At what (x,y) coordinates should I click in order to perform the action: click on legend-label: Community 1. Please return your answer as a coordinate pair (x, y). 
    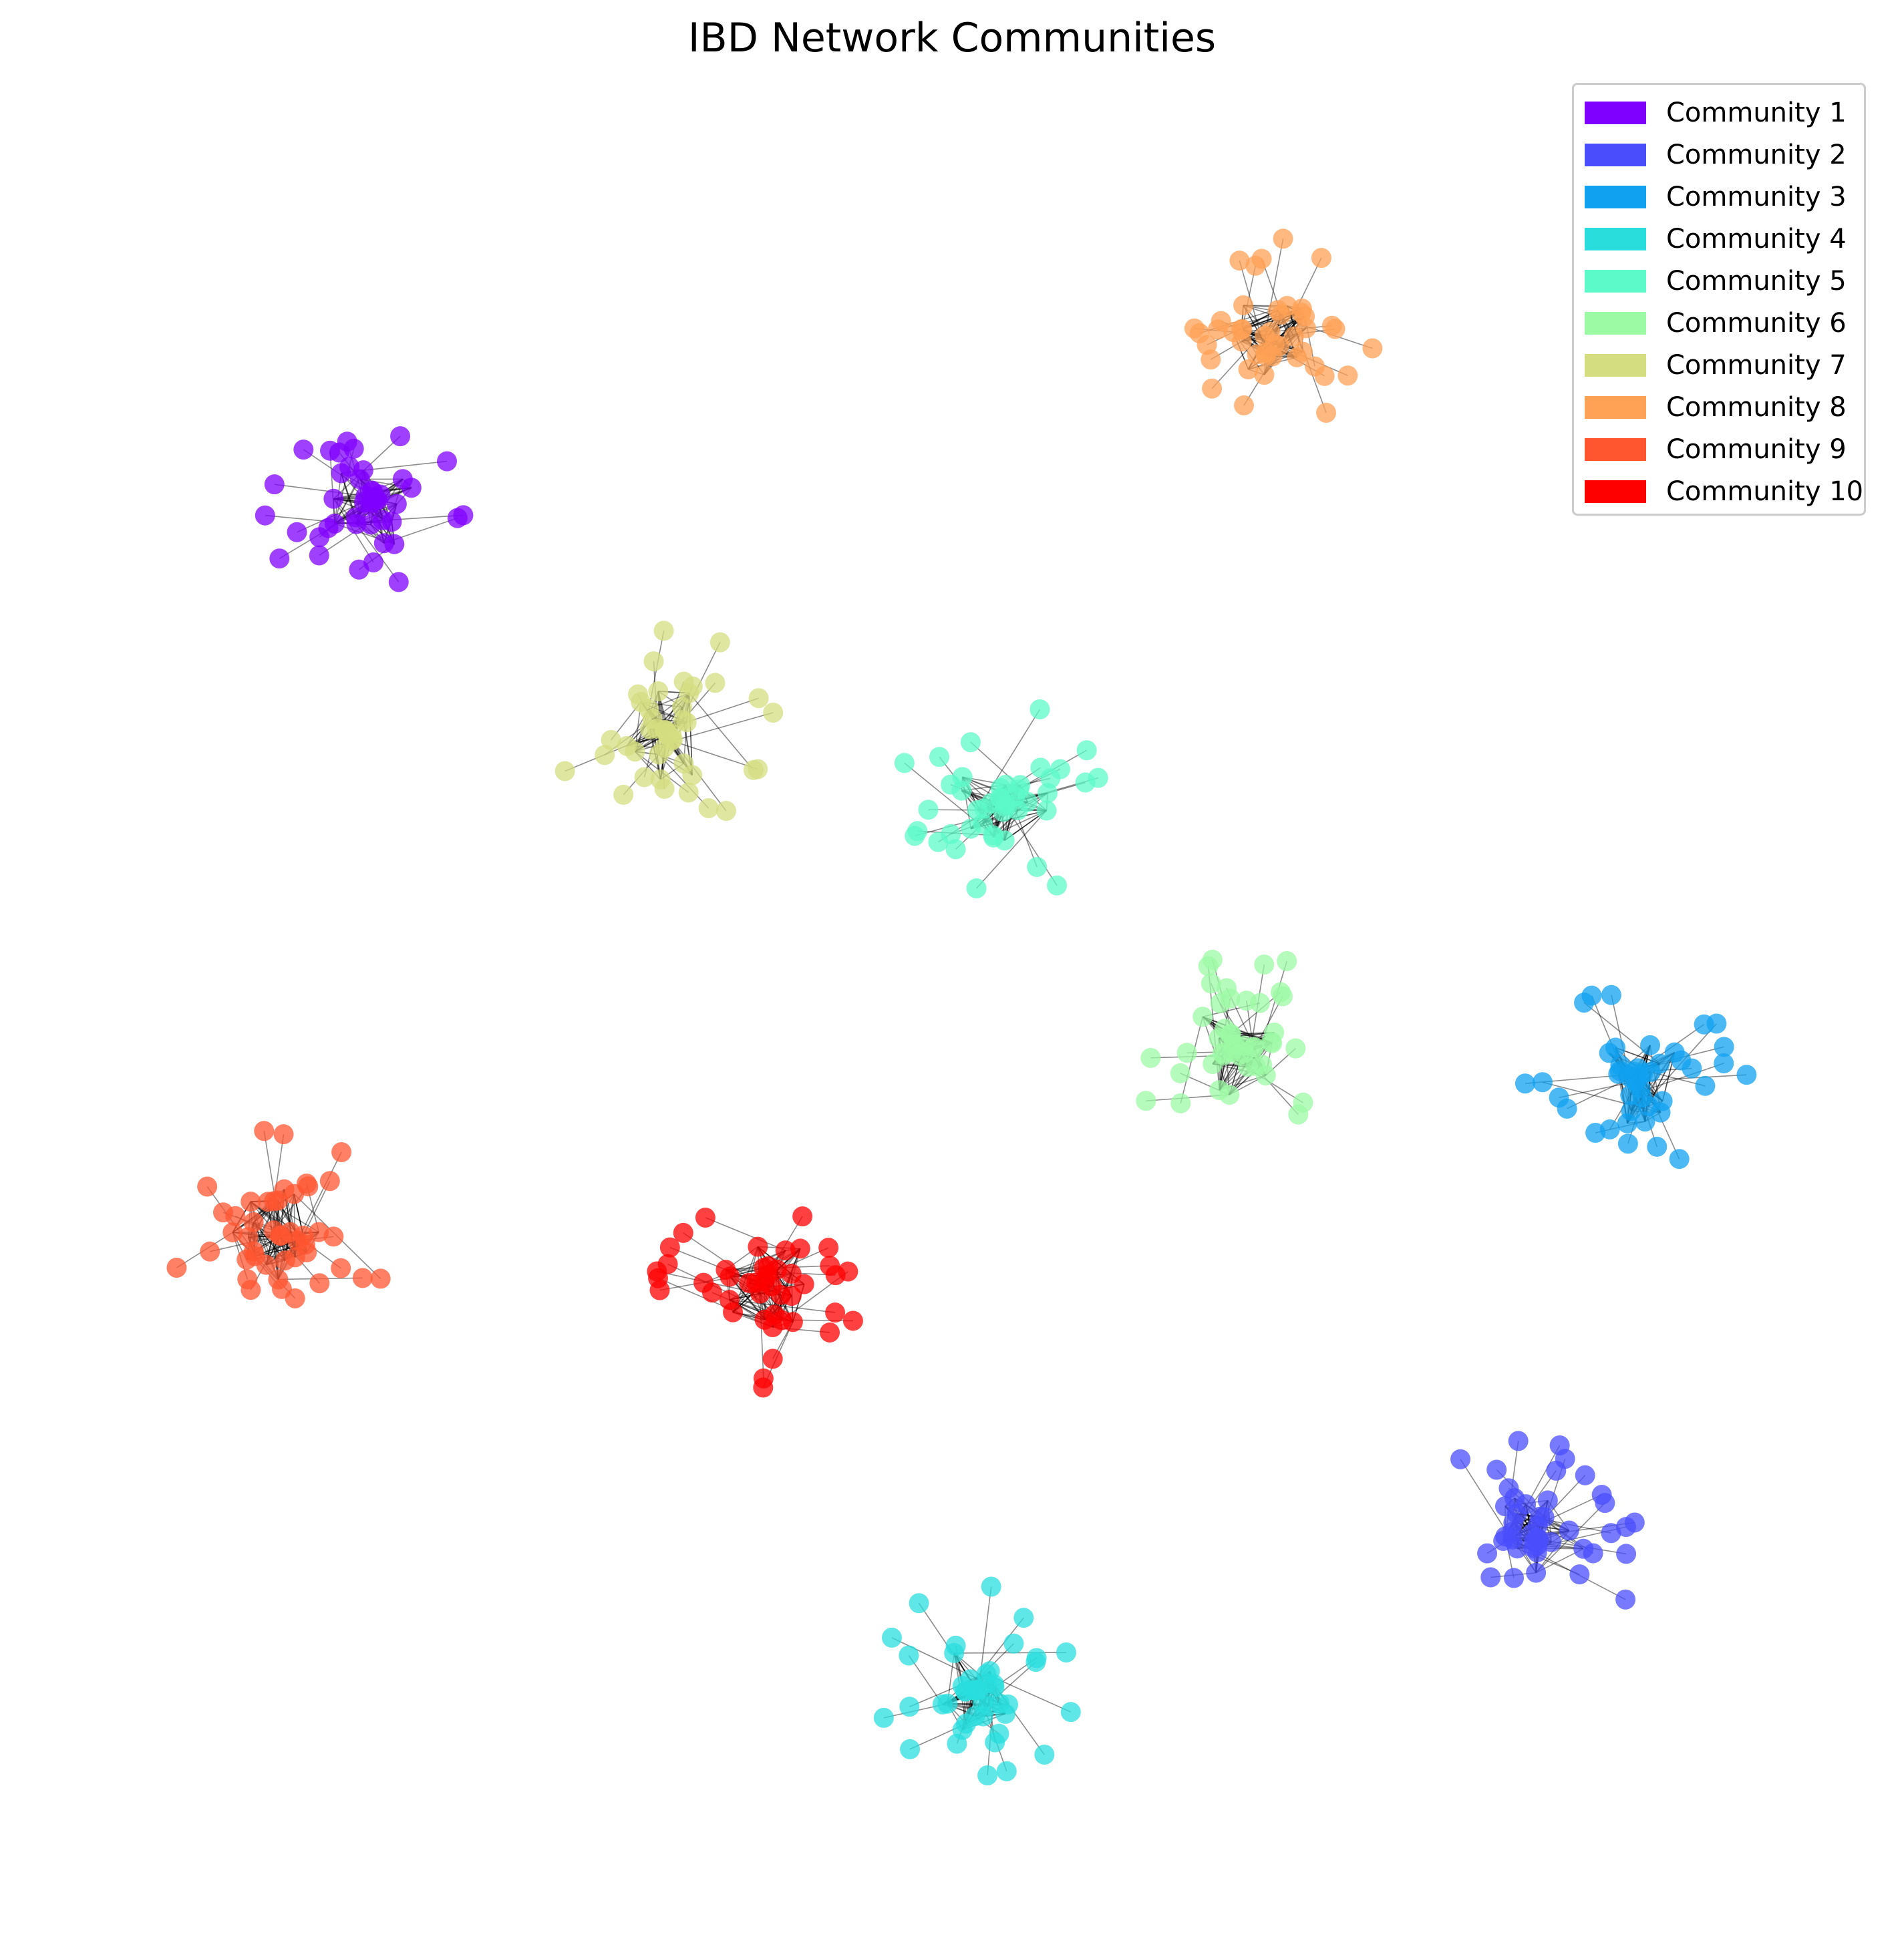
    Looking at the image, I should click on (1756, 113).